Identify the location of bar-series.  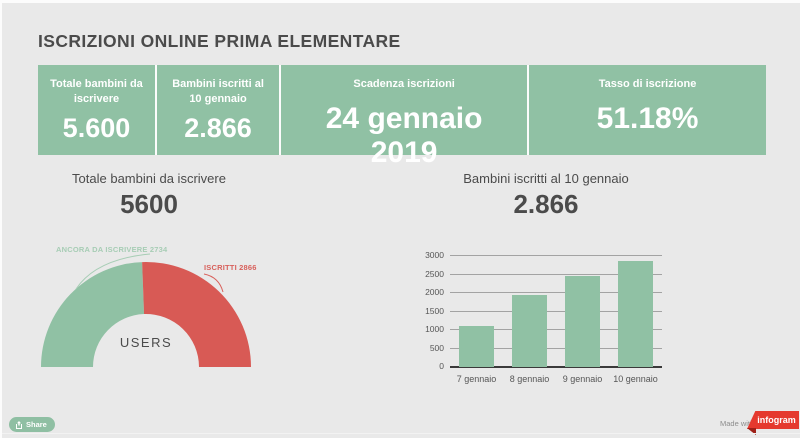
(556, 311).